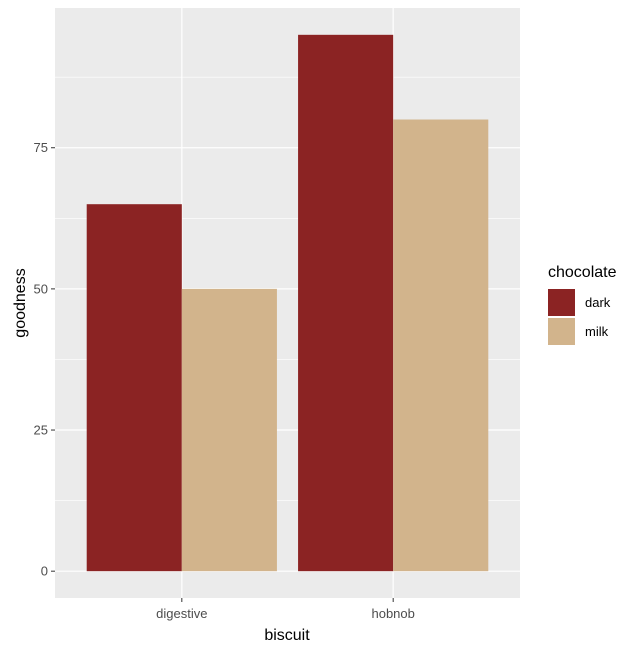 The height and width of the screenshot is (653, 643). What do you see at coordinates (582, 304) in the screenshot?
I see `legend: chocolate dark milk` at bounding box center [582, 304].